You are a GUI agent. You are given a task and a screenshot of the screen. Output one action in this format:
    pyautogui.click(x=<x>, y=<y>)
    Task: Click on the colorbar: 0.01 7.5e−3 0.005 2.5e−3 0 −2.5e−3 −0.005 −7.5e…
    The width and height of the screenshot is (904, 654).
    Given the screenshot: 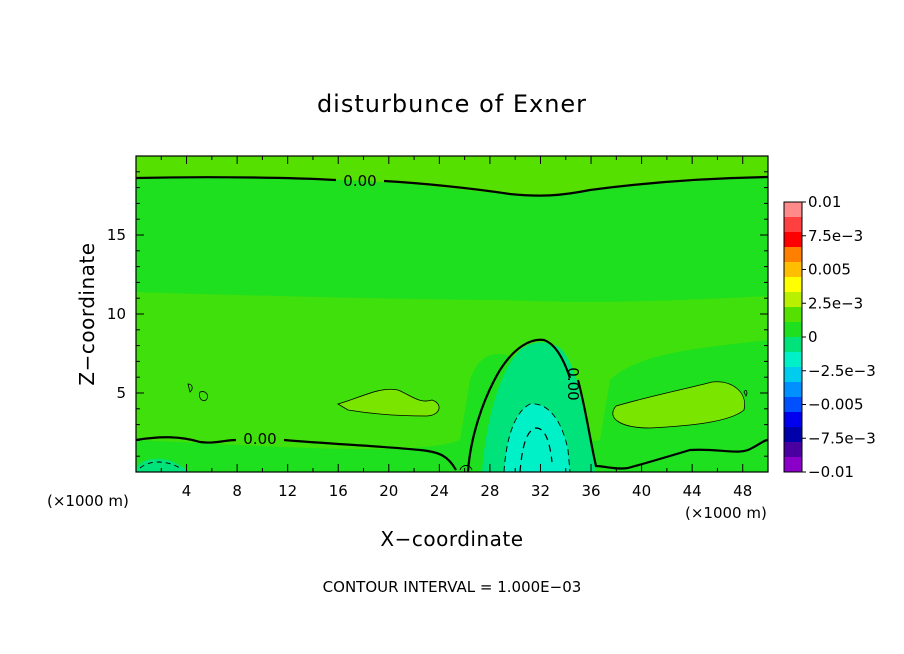 What is the action you would take?
    pyautogui.click(x=829, y=337)
    